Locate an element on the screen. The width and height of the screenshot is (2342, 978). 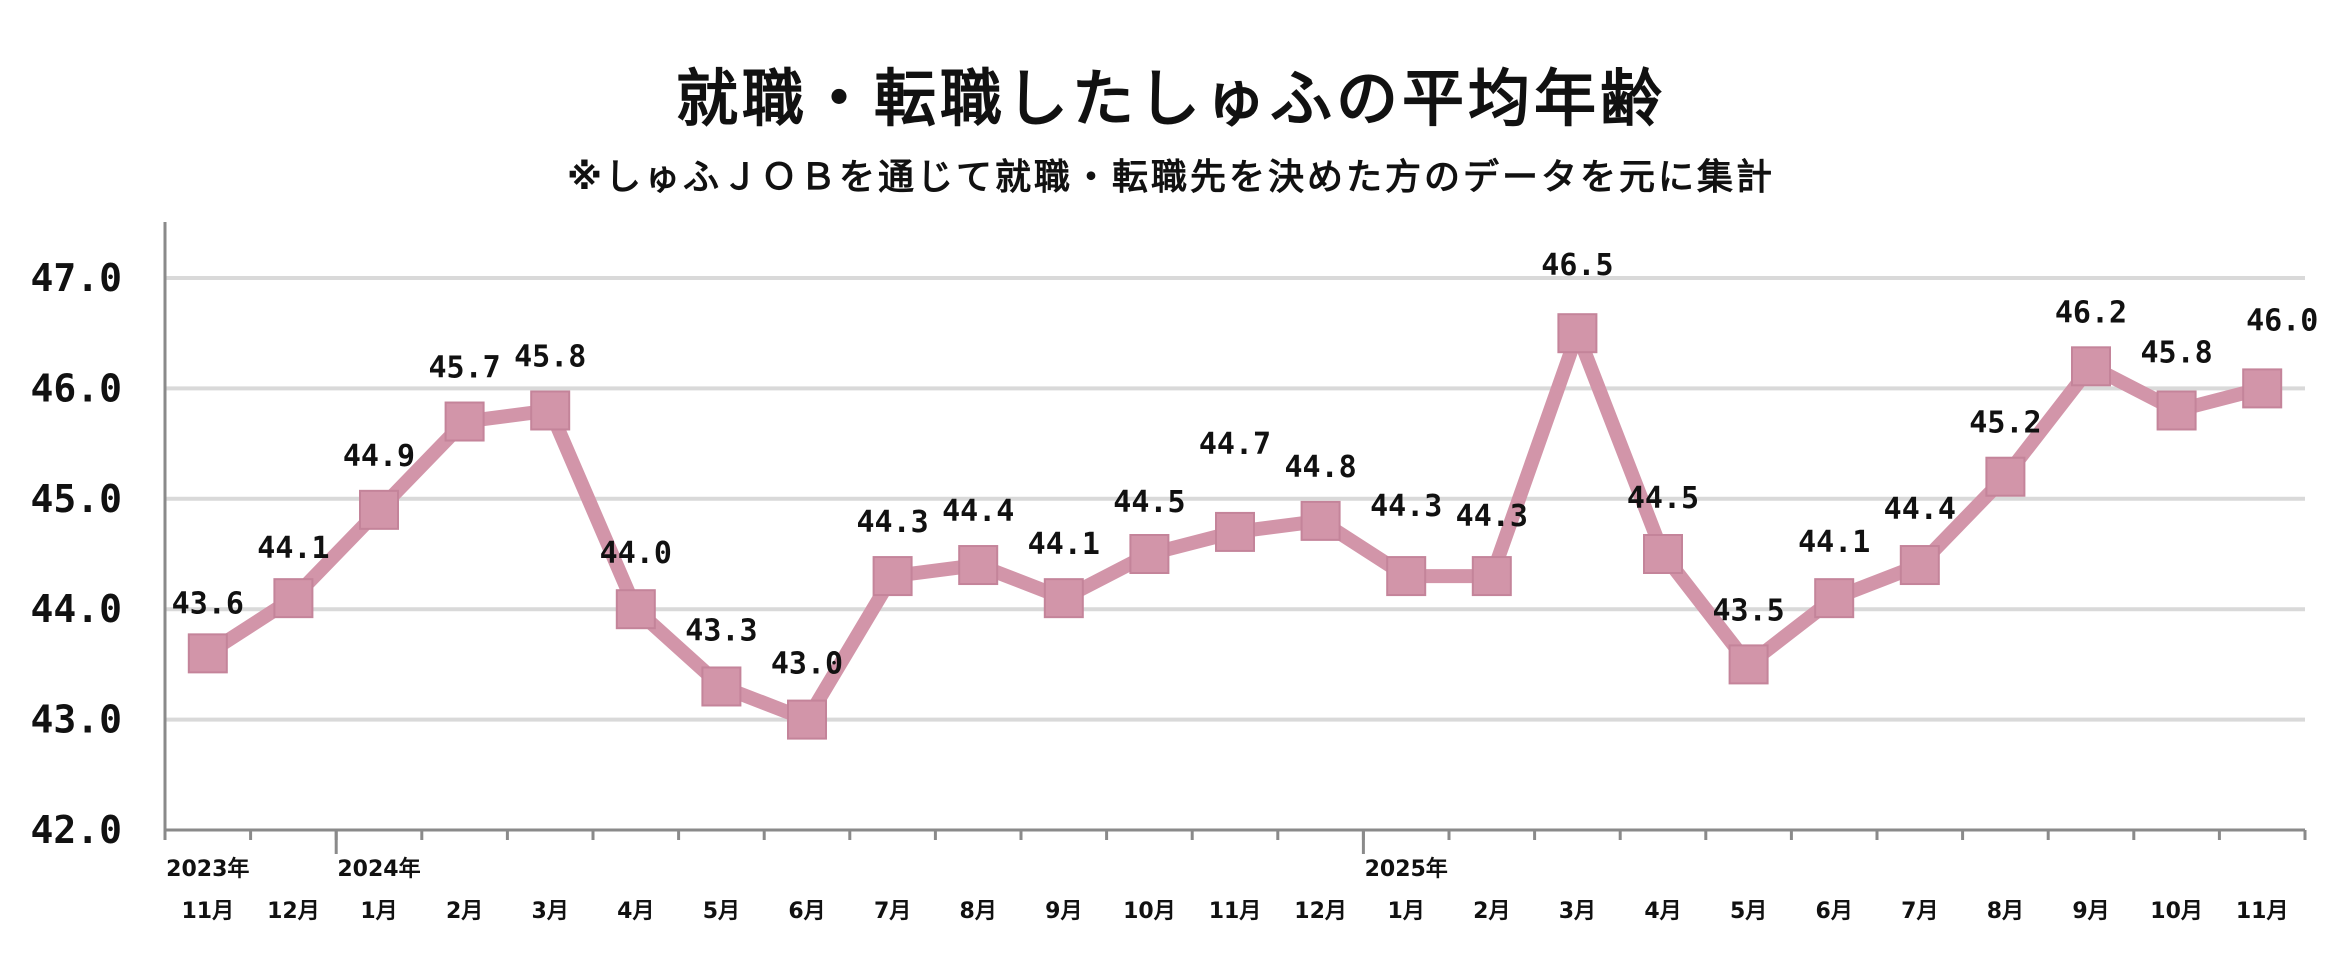
data-label: 44.7 is located at coordinates (1235, 444).